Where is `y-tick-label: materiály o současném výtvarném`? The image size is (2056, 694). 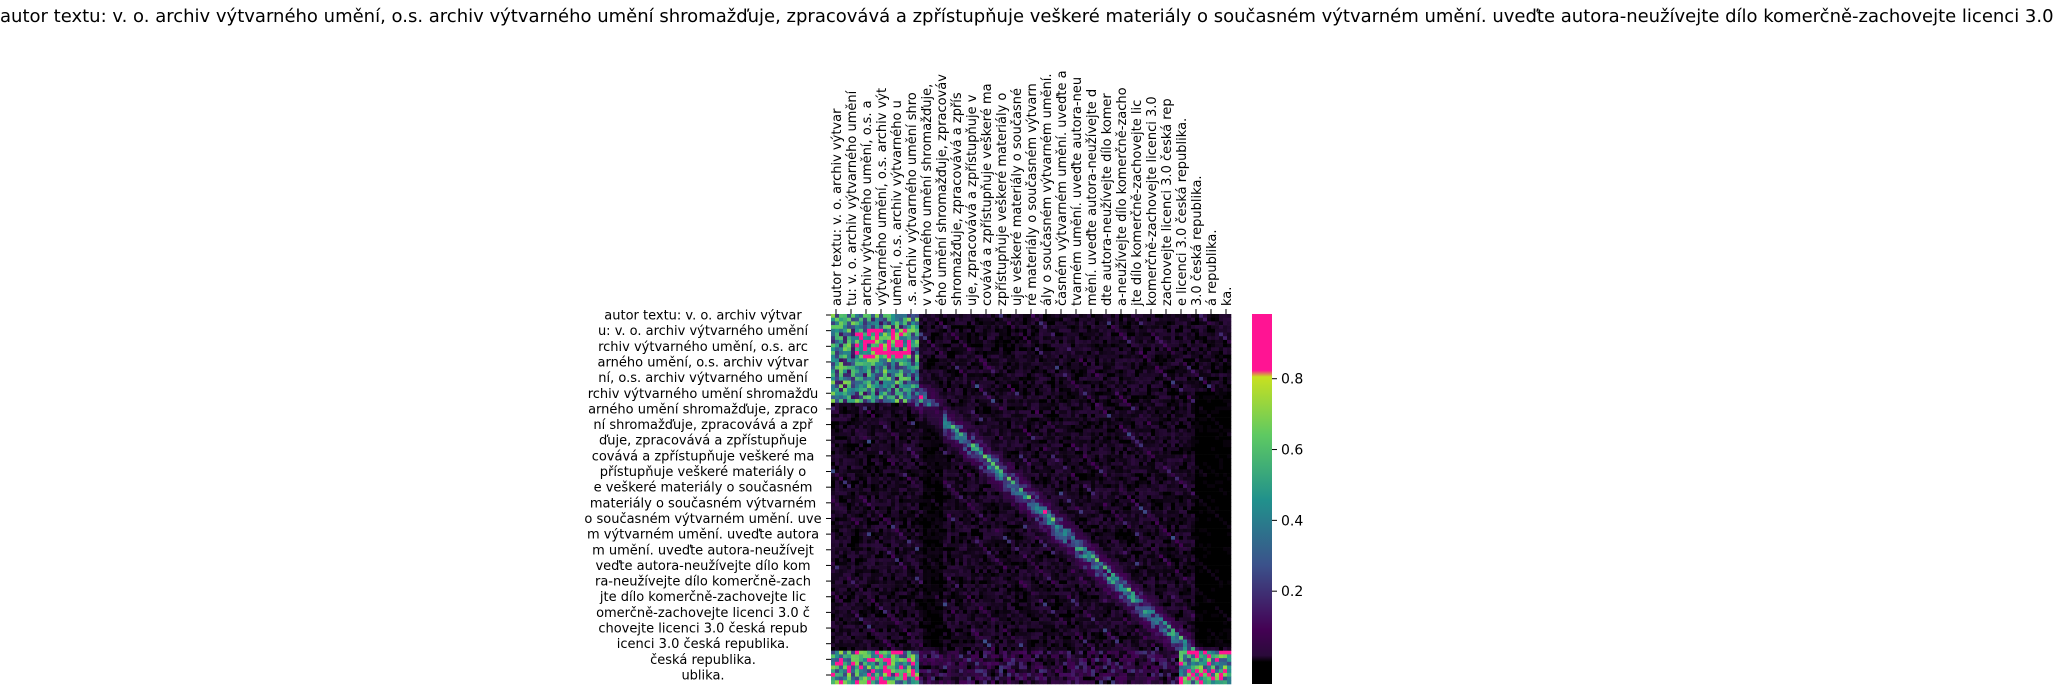 y-tick-label: materiály o současném výtvarném is located at coordinates (703, 503).